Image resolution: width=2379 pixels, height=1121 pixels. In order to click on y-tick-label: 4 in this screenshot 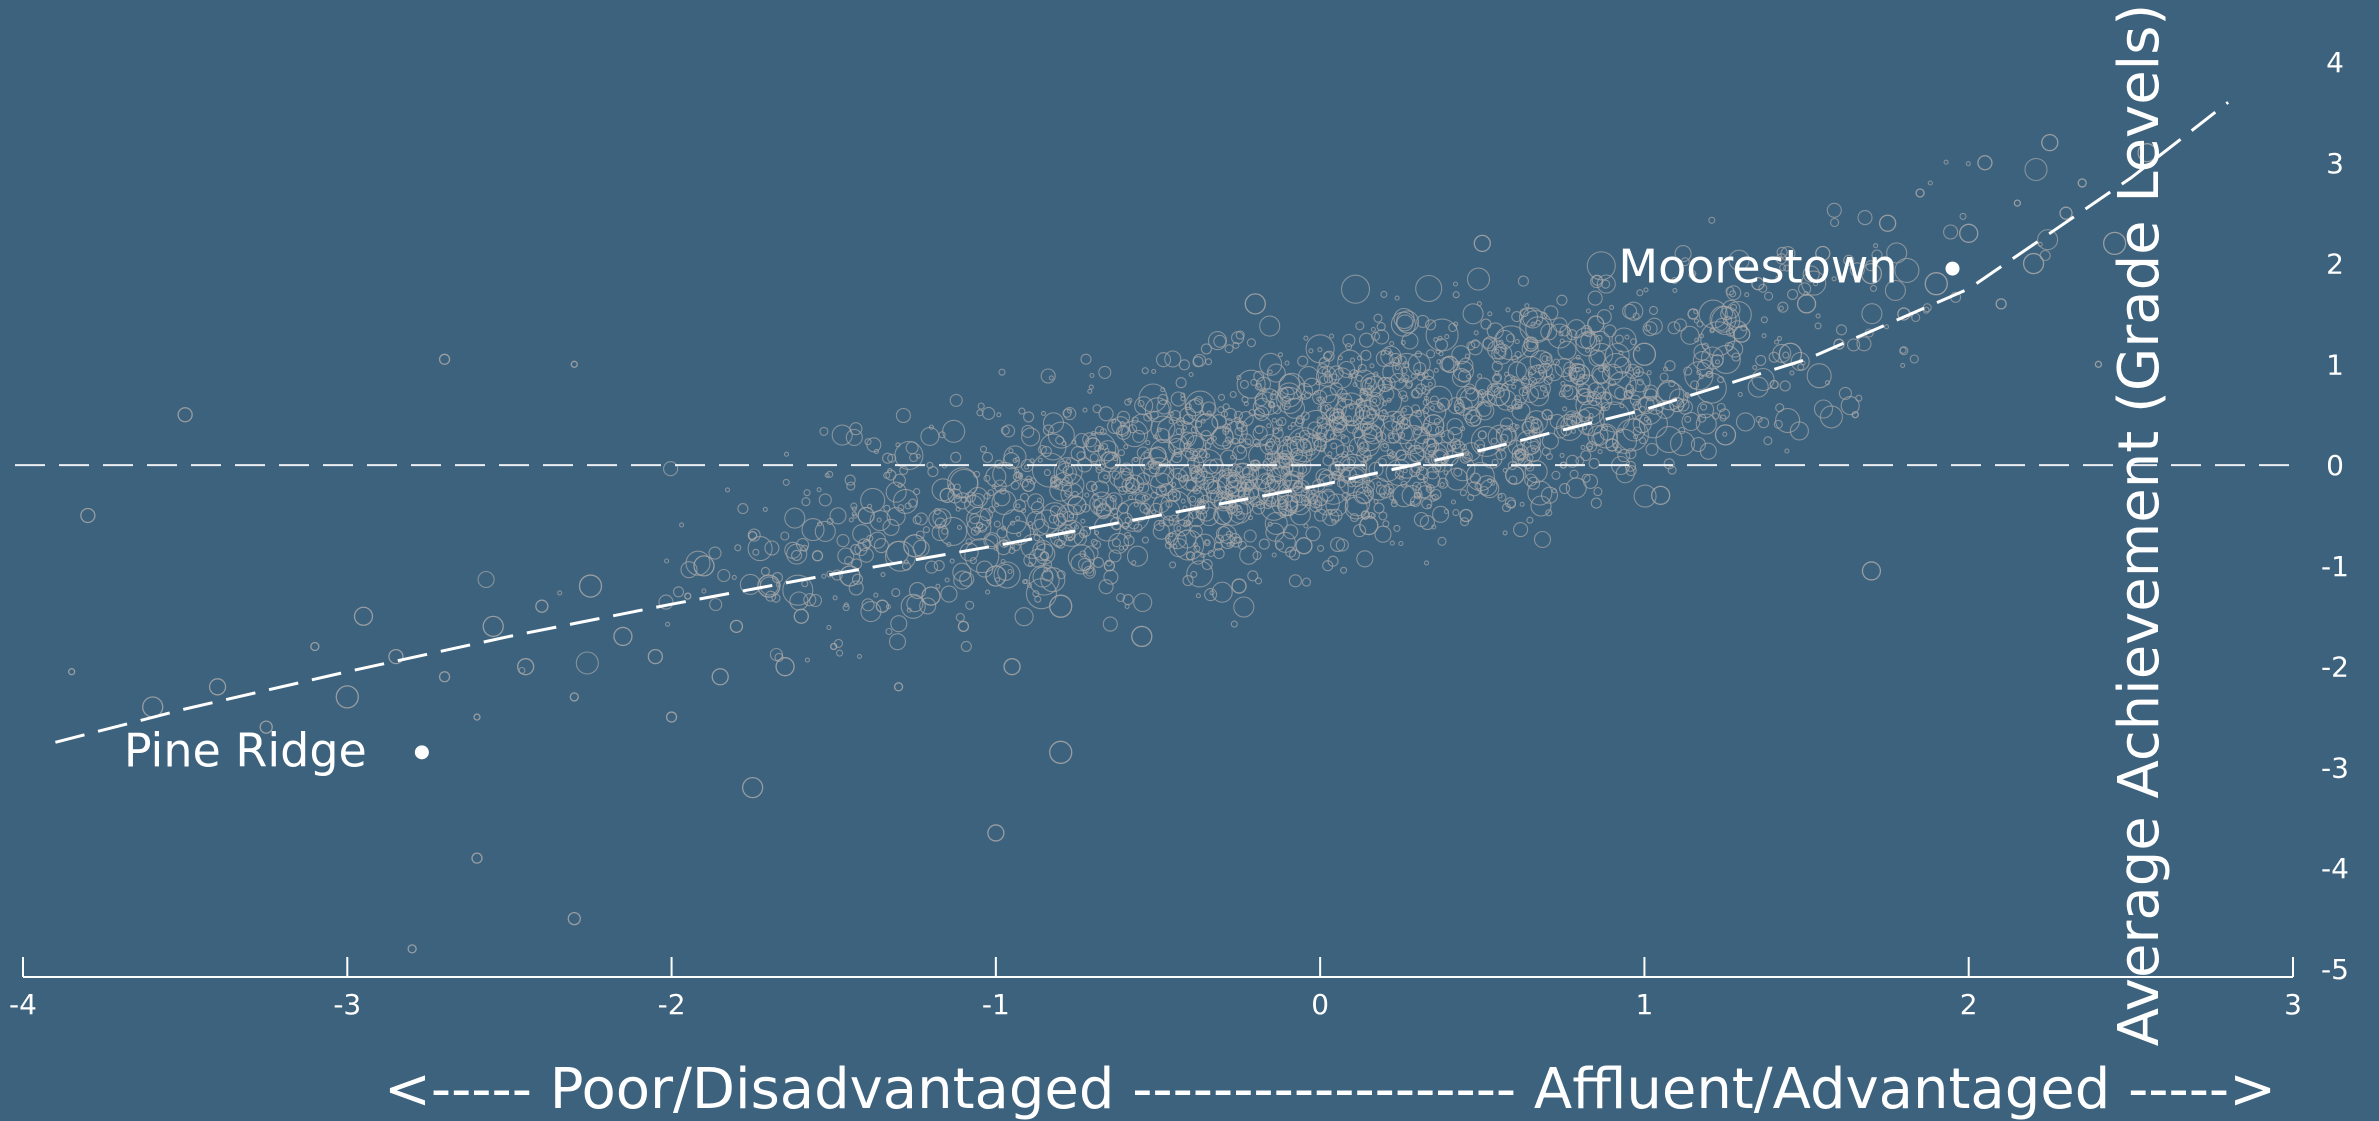, I will do `click(2335, 62)`.